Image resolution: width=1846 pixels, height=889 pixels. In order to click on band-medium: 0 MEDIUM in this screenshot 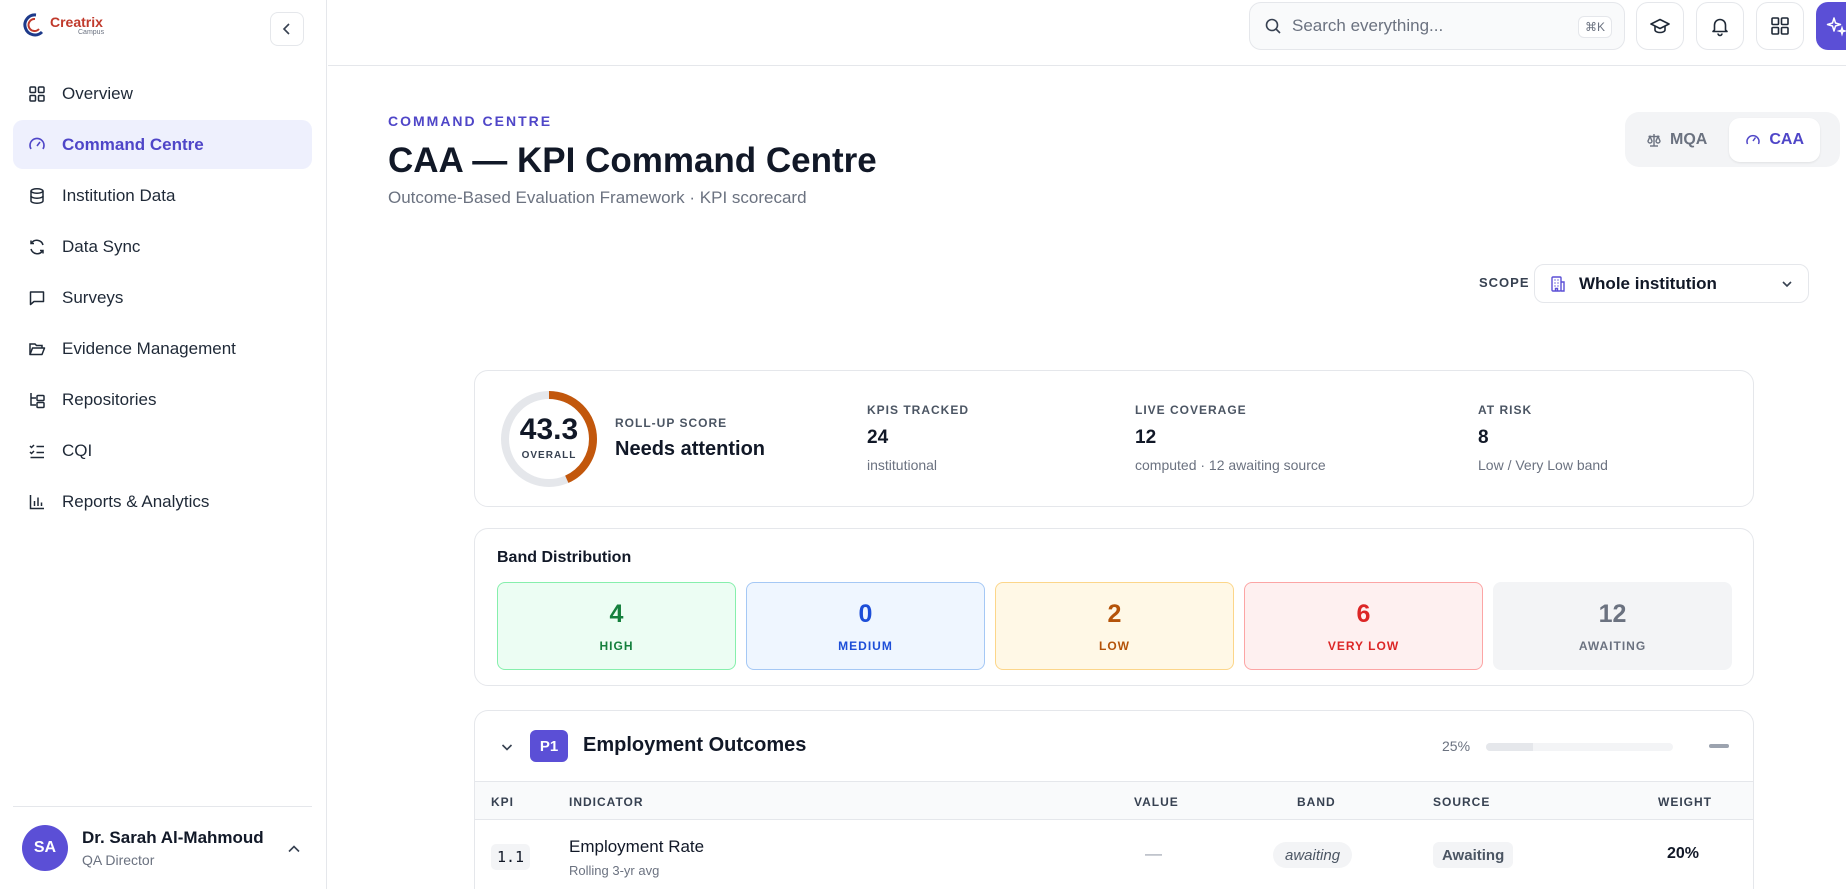, I will do `click(865, 626)`.